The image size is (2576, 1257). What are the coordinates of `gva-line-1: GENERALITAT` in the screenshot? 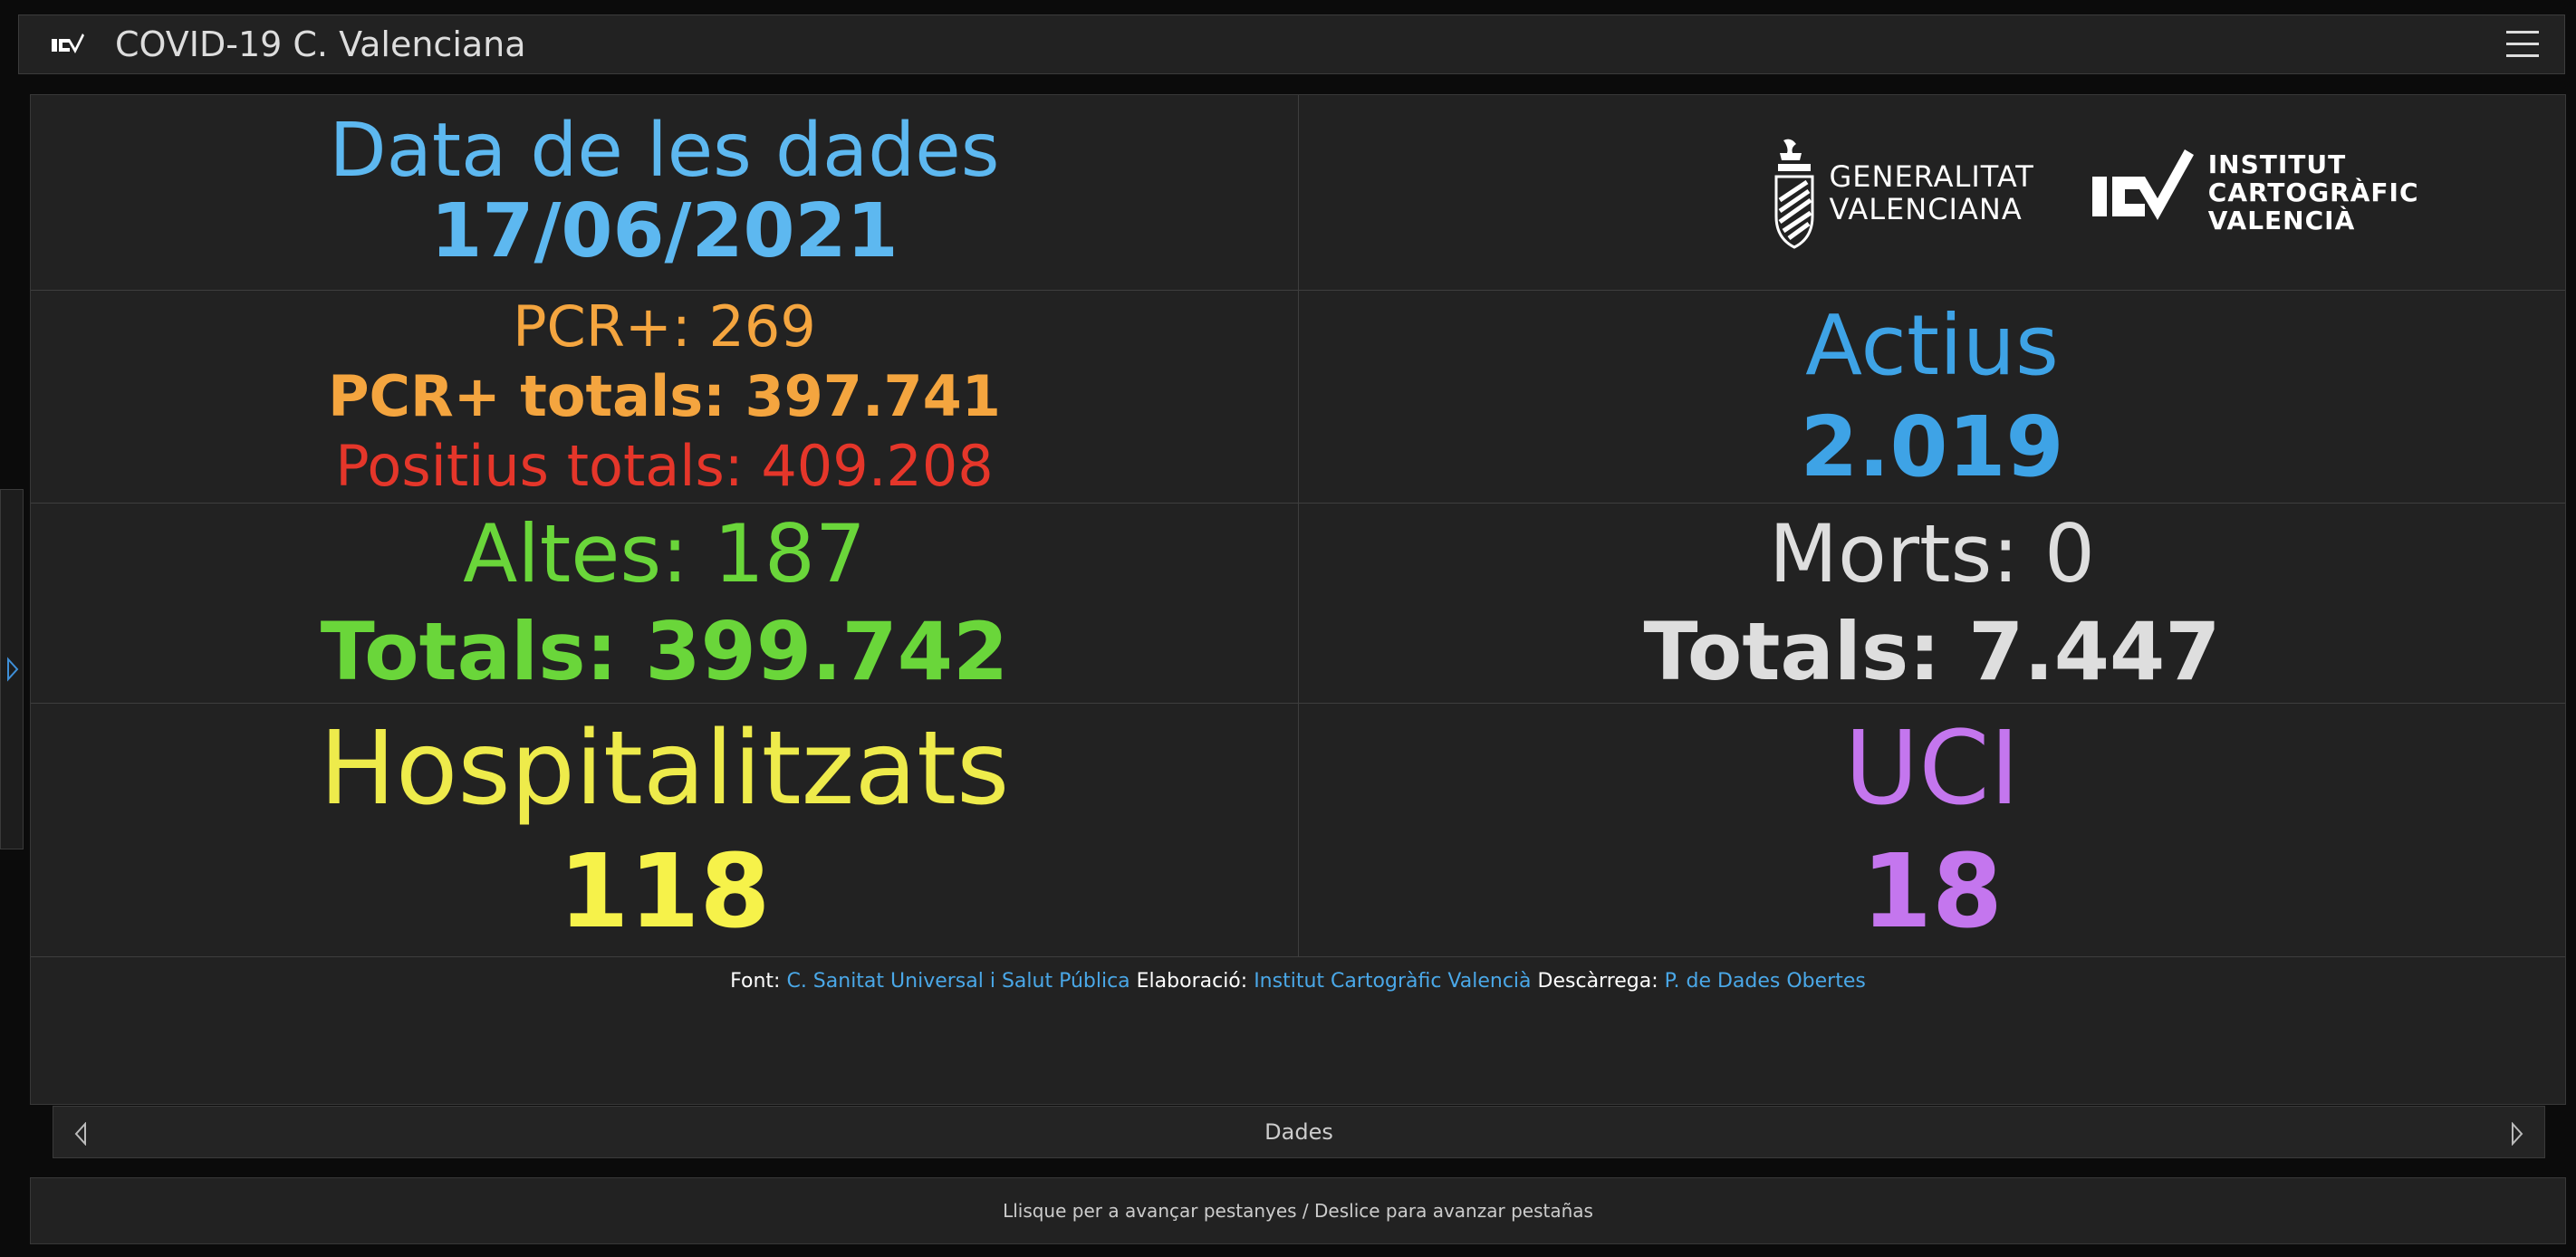 It's located at (1931, 176).